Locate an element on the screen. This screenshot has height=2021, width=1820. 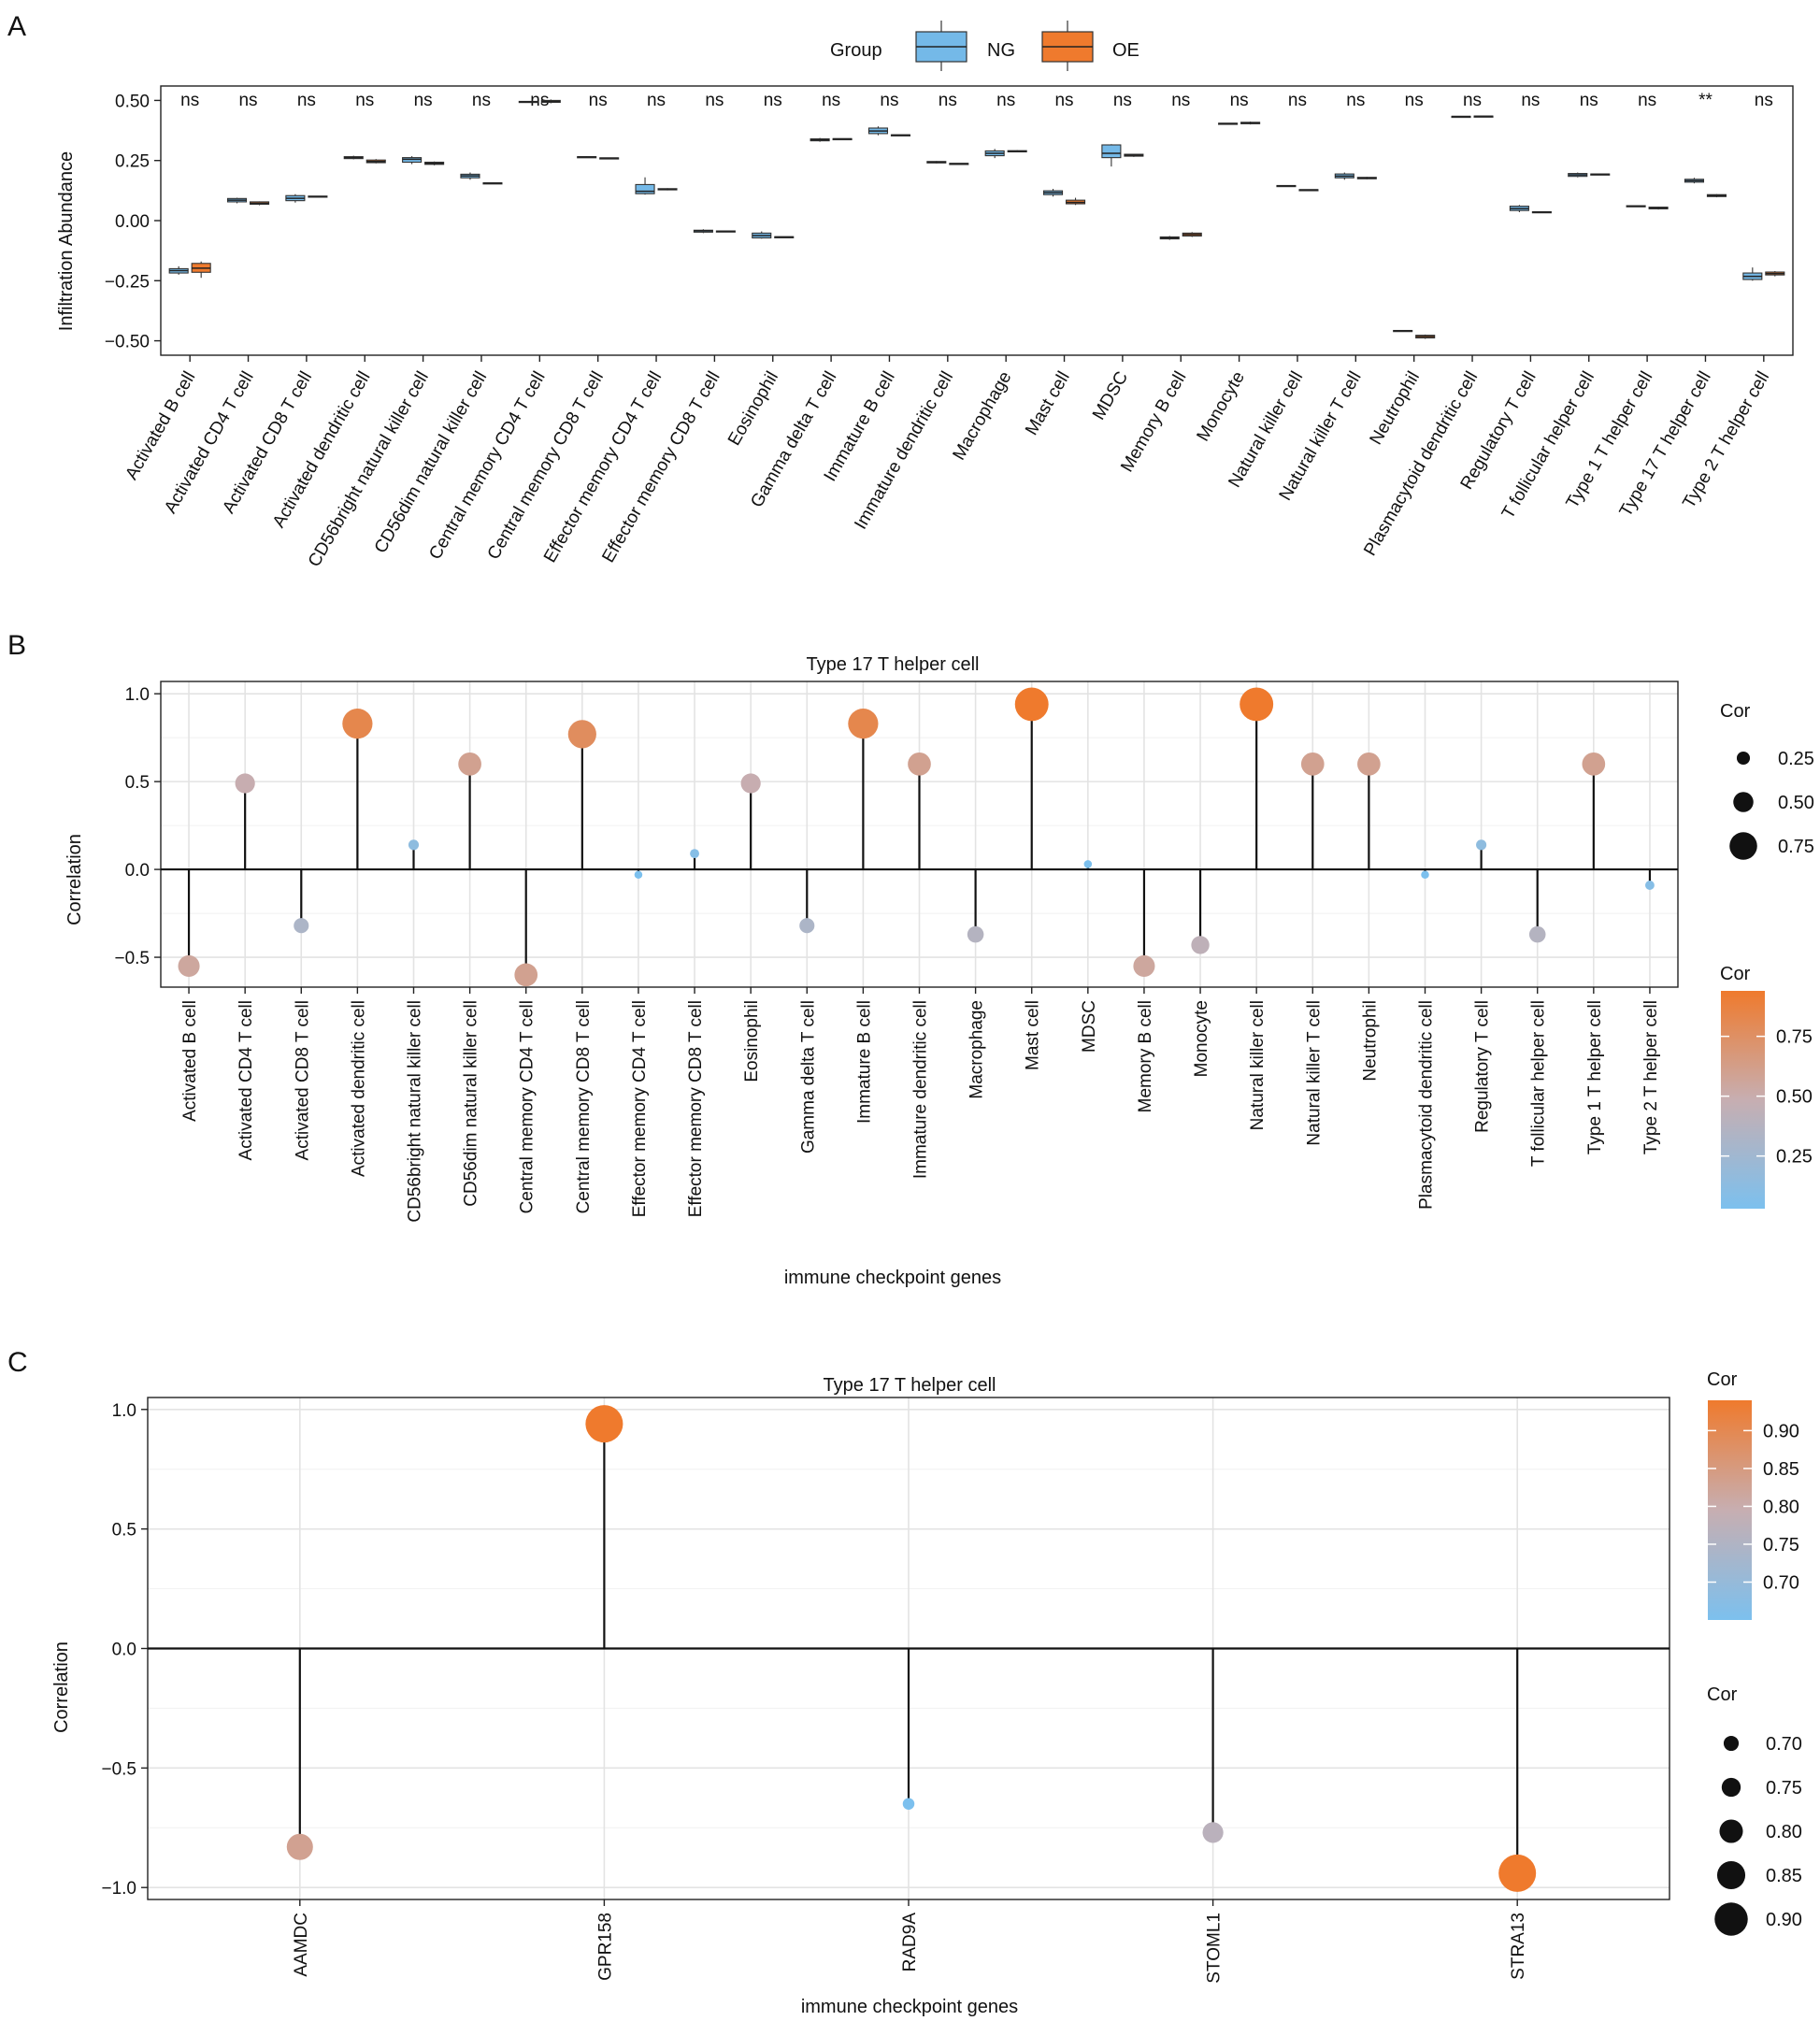
panel-b-xtick-label: Type 2 T helper cell is located at coordinates (1651, 1077).